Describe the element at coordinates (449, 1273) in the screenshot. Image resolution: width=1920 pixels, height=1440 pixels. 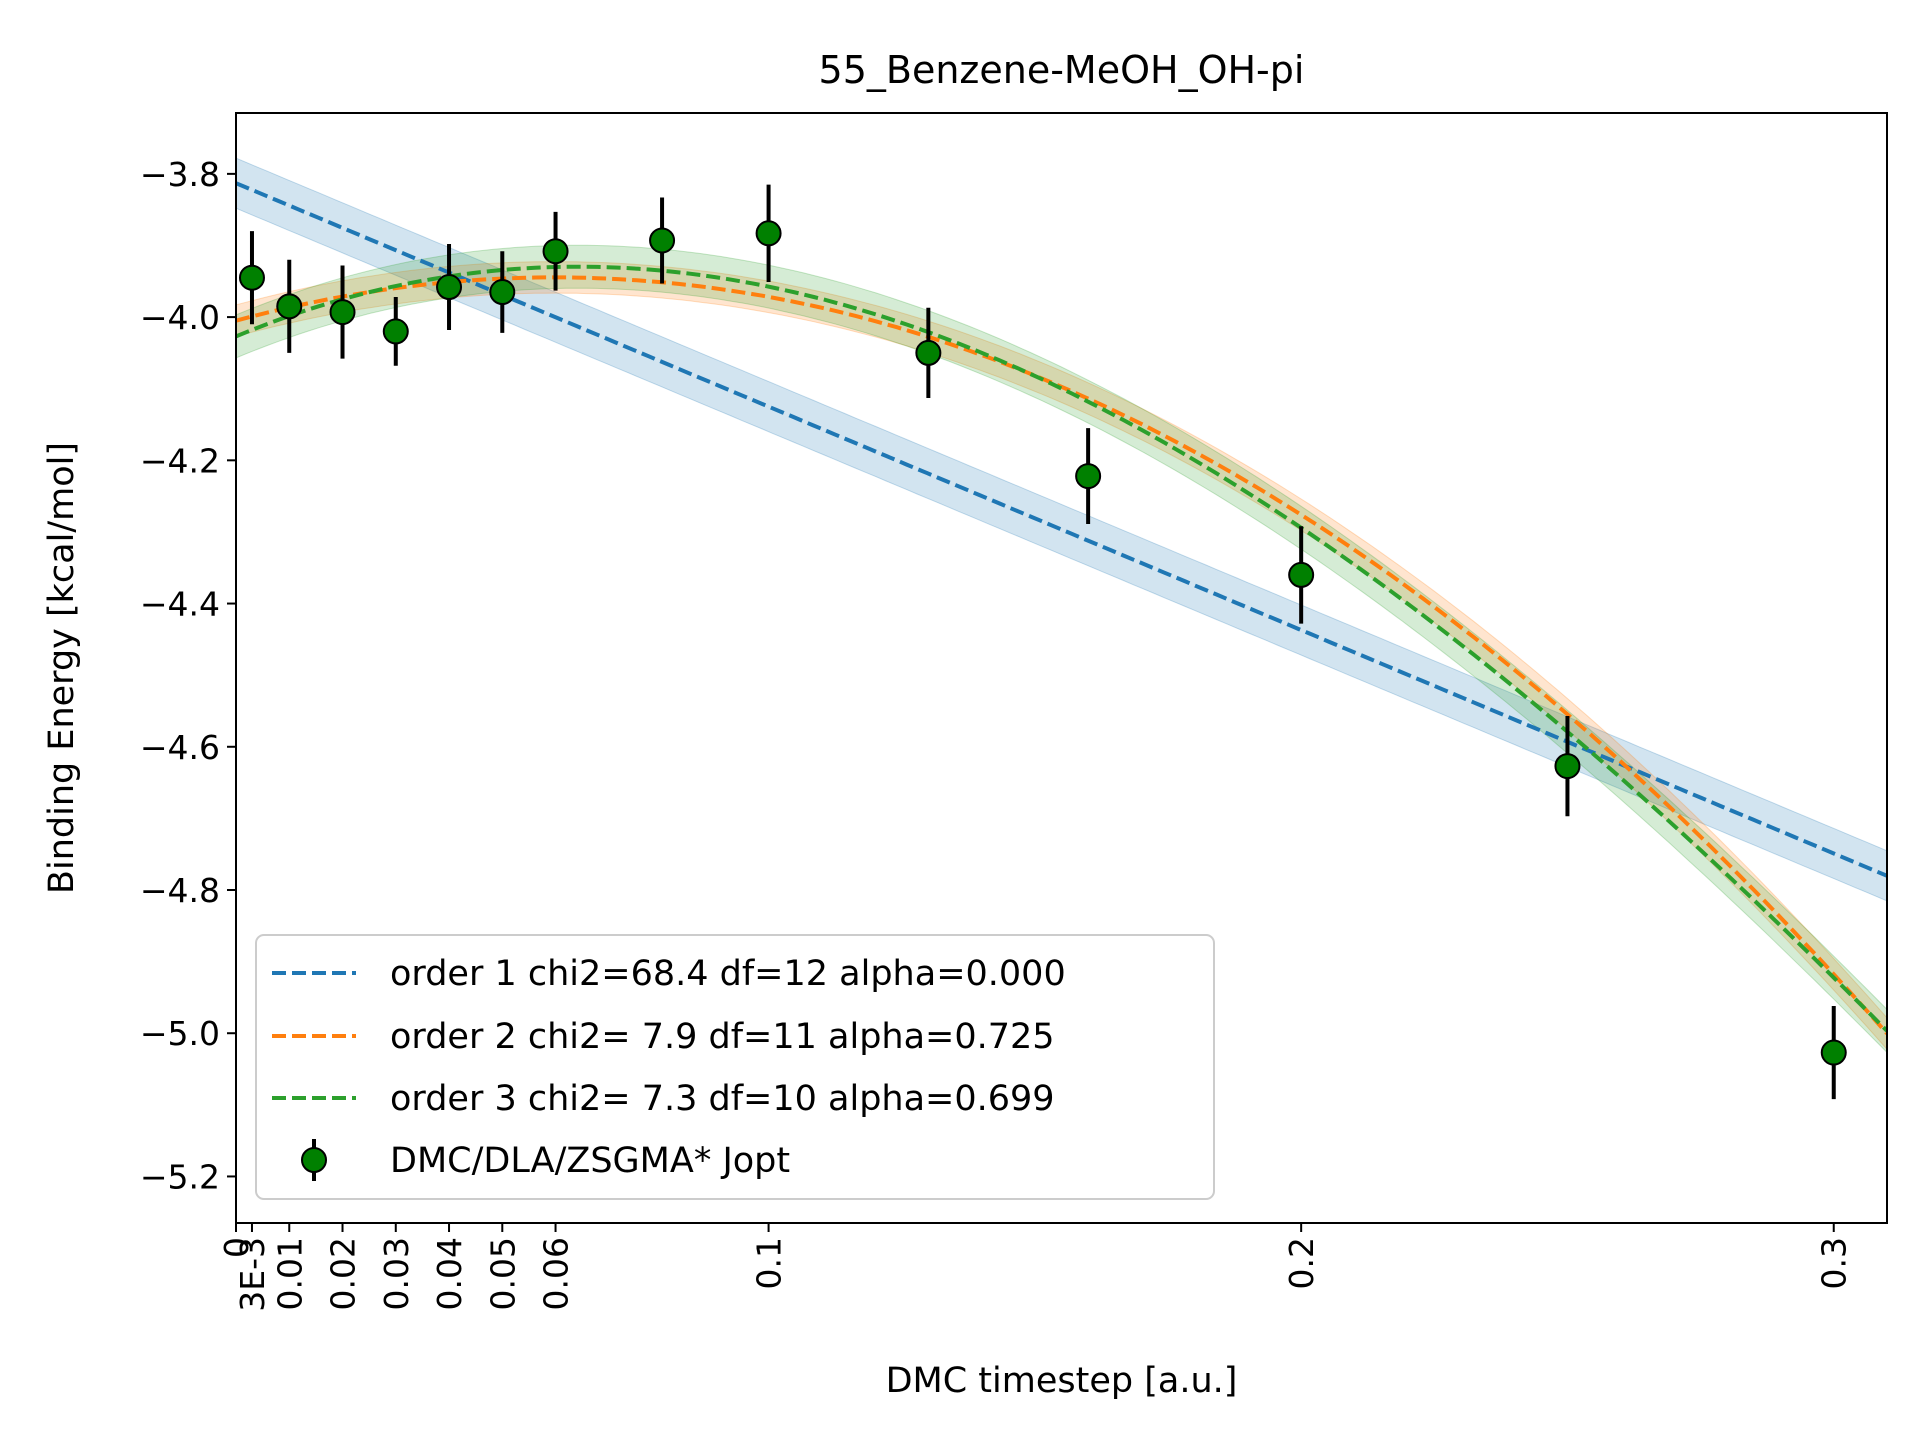
I see `x-tick-label: 0.04` at that location.